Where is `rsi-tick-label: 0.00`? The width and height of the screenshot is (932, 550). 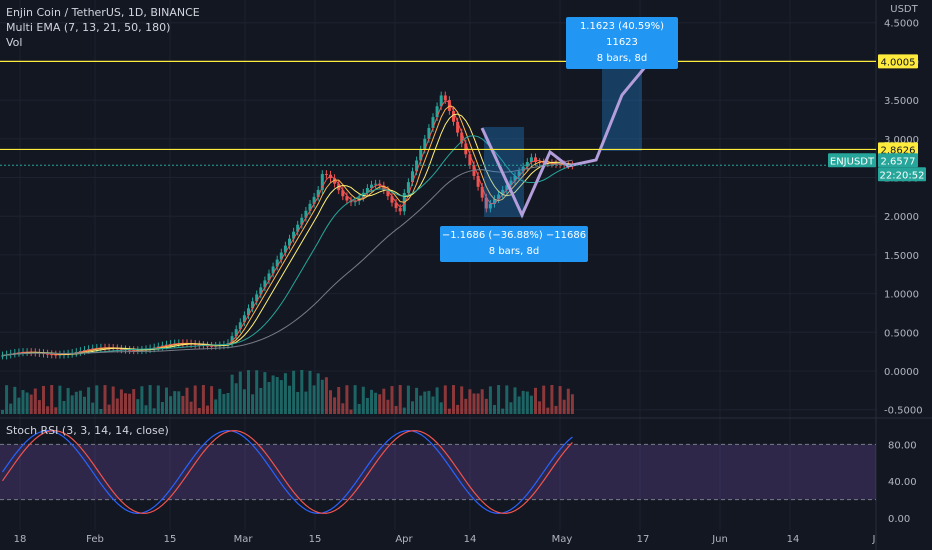 rsi-tick-label: 0.00 is located at coordinates (899, 519).